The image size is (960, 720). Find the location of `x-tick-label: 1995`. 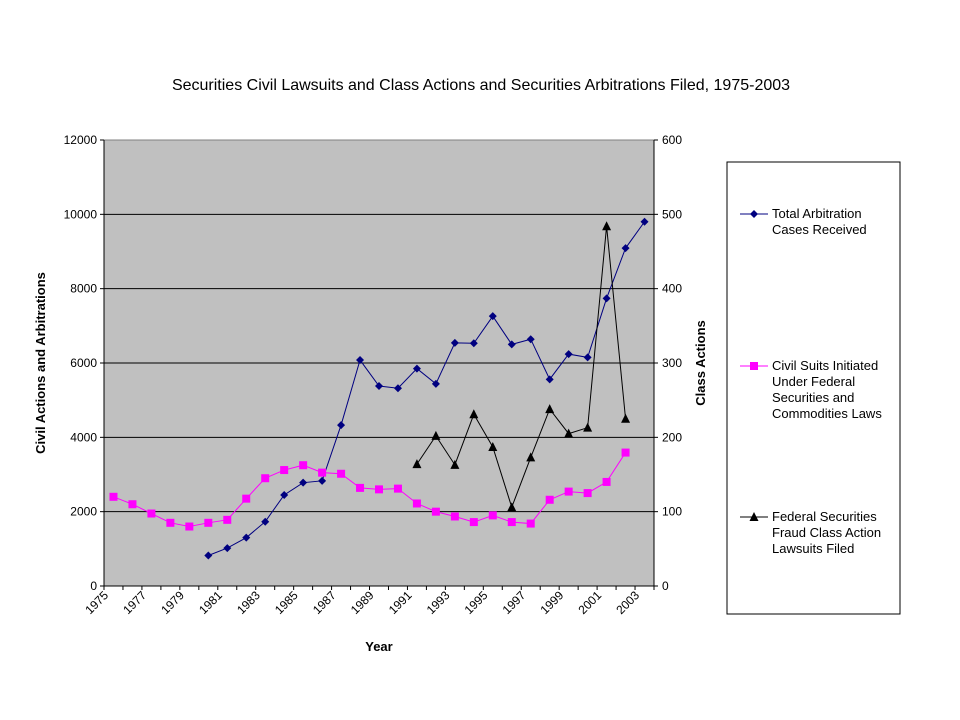

x-tick-label: 1995 is located at coordinates (476, 602).